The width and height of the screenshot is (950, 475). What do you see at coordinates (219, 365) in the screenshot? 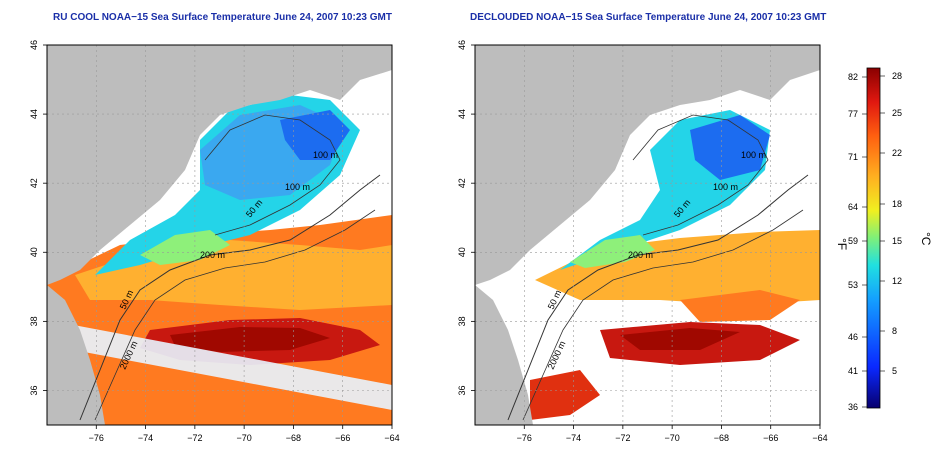
I see `cloud-band` at bounding box center [219, 365].